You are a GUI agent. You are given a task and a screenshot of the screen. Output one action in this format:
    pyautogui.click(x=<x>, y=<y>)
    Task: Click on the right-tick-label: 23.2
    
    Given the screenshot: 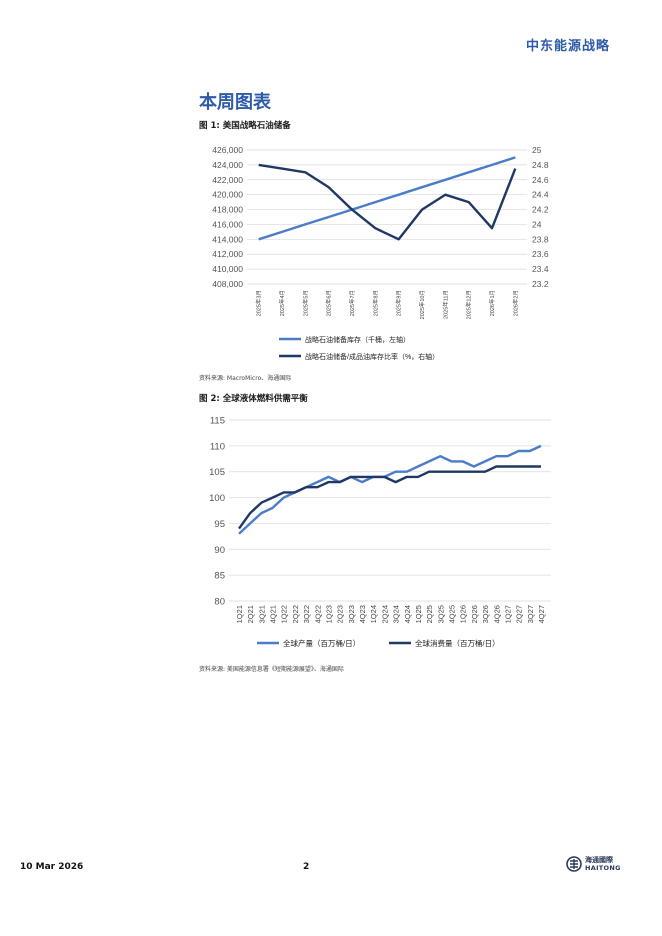 What is the action you would take?
    pyautogui.click(x=540, y=284)
    